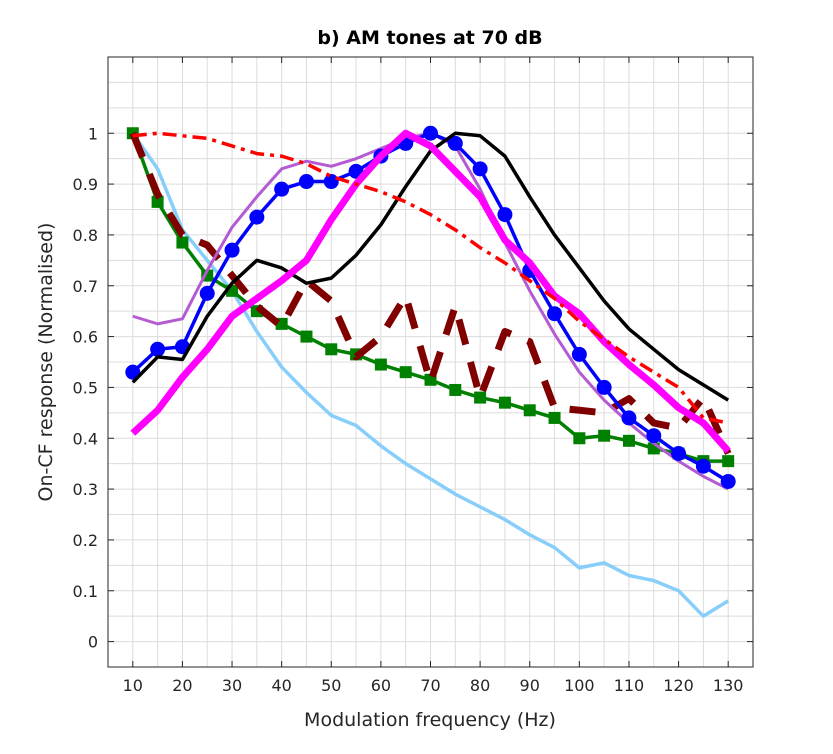 The width and height of the screenshot is (833, 754). What do you see at coordinates (85, 337) in the screenshot?
I see `y-tick-label: 0.6` at bounding box center [85, 337].